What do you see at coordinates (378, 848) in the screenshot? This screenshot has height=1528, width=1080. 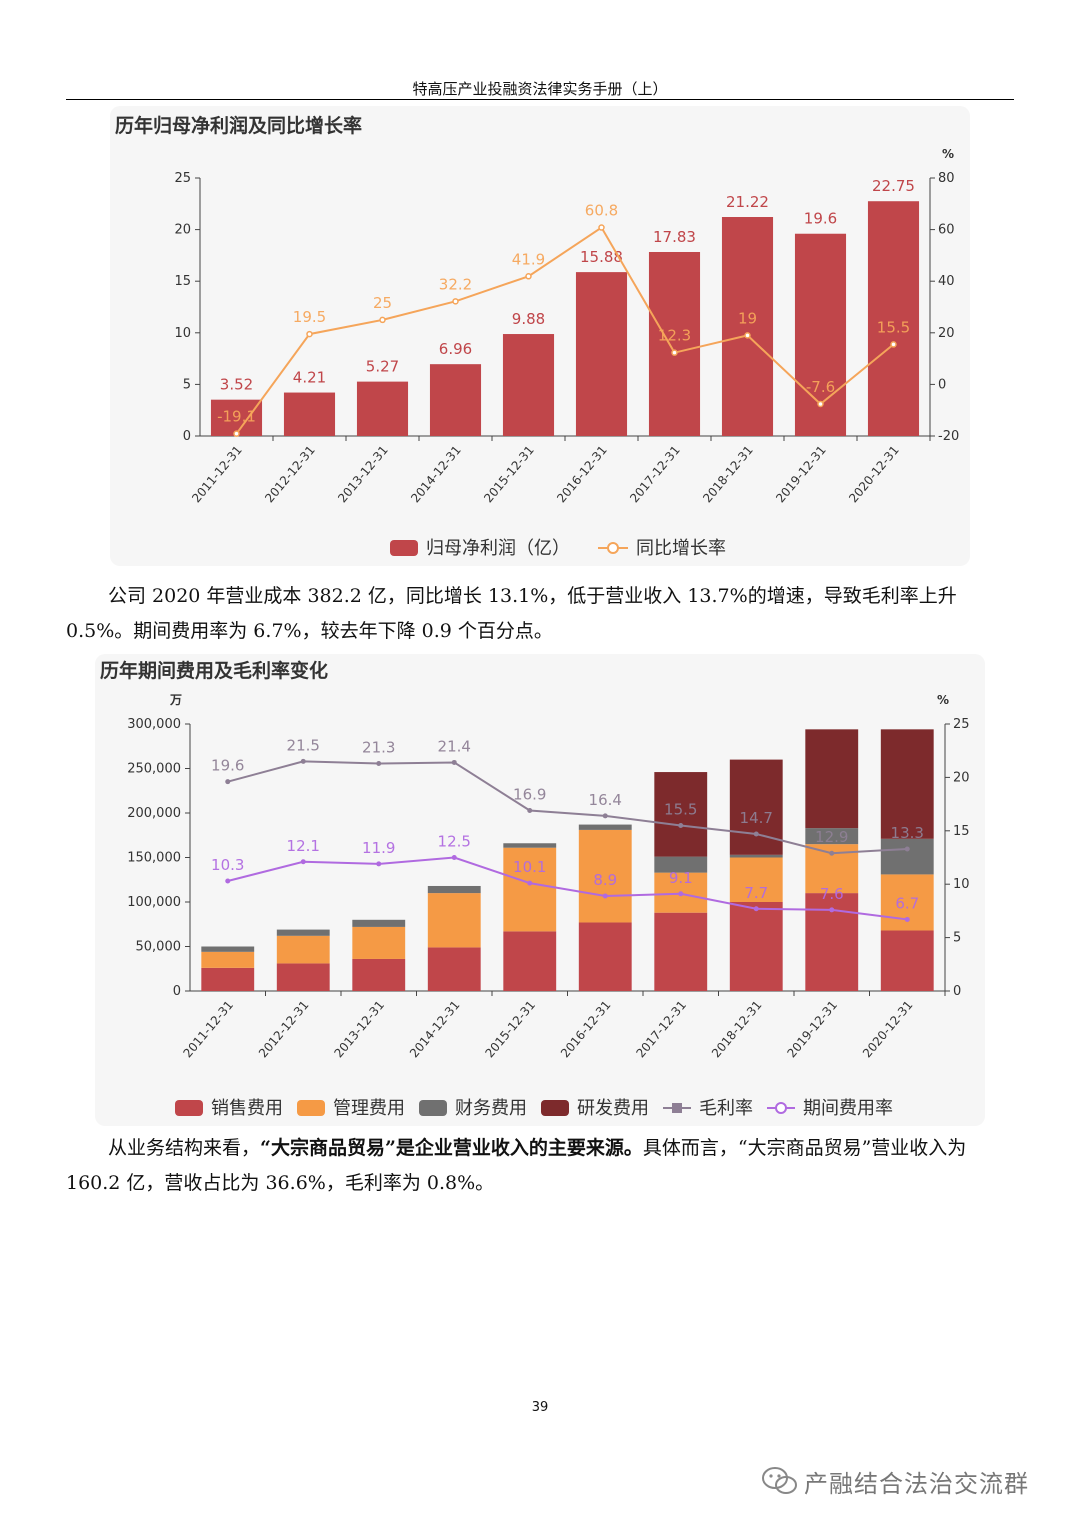 I see `rate-label: 11.9` at bounding box center [378, 848].